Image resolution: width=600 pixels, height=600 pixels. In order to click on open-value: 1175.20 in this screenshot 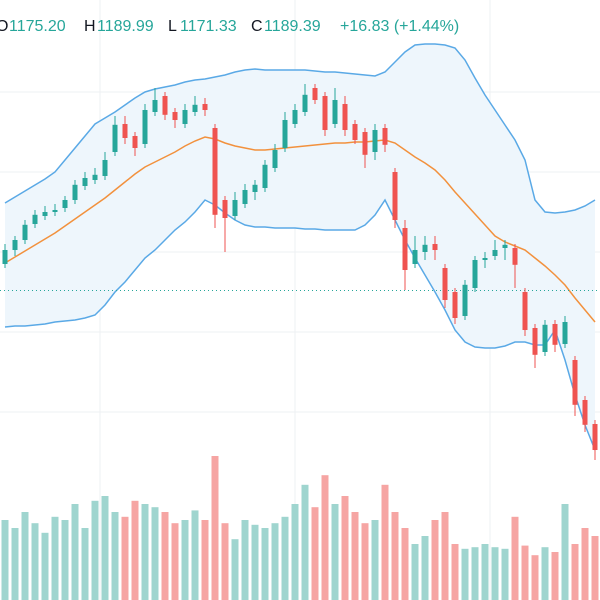, I will do `click(37, 26)`.